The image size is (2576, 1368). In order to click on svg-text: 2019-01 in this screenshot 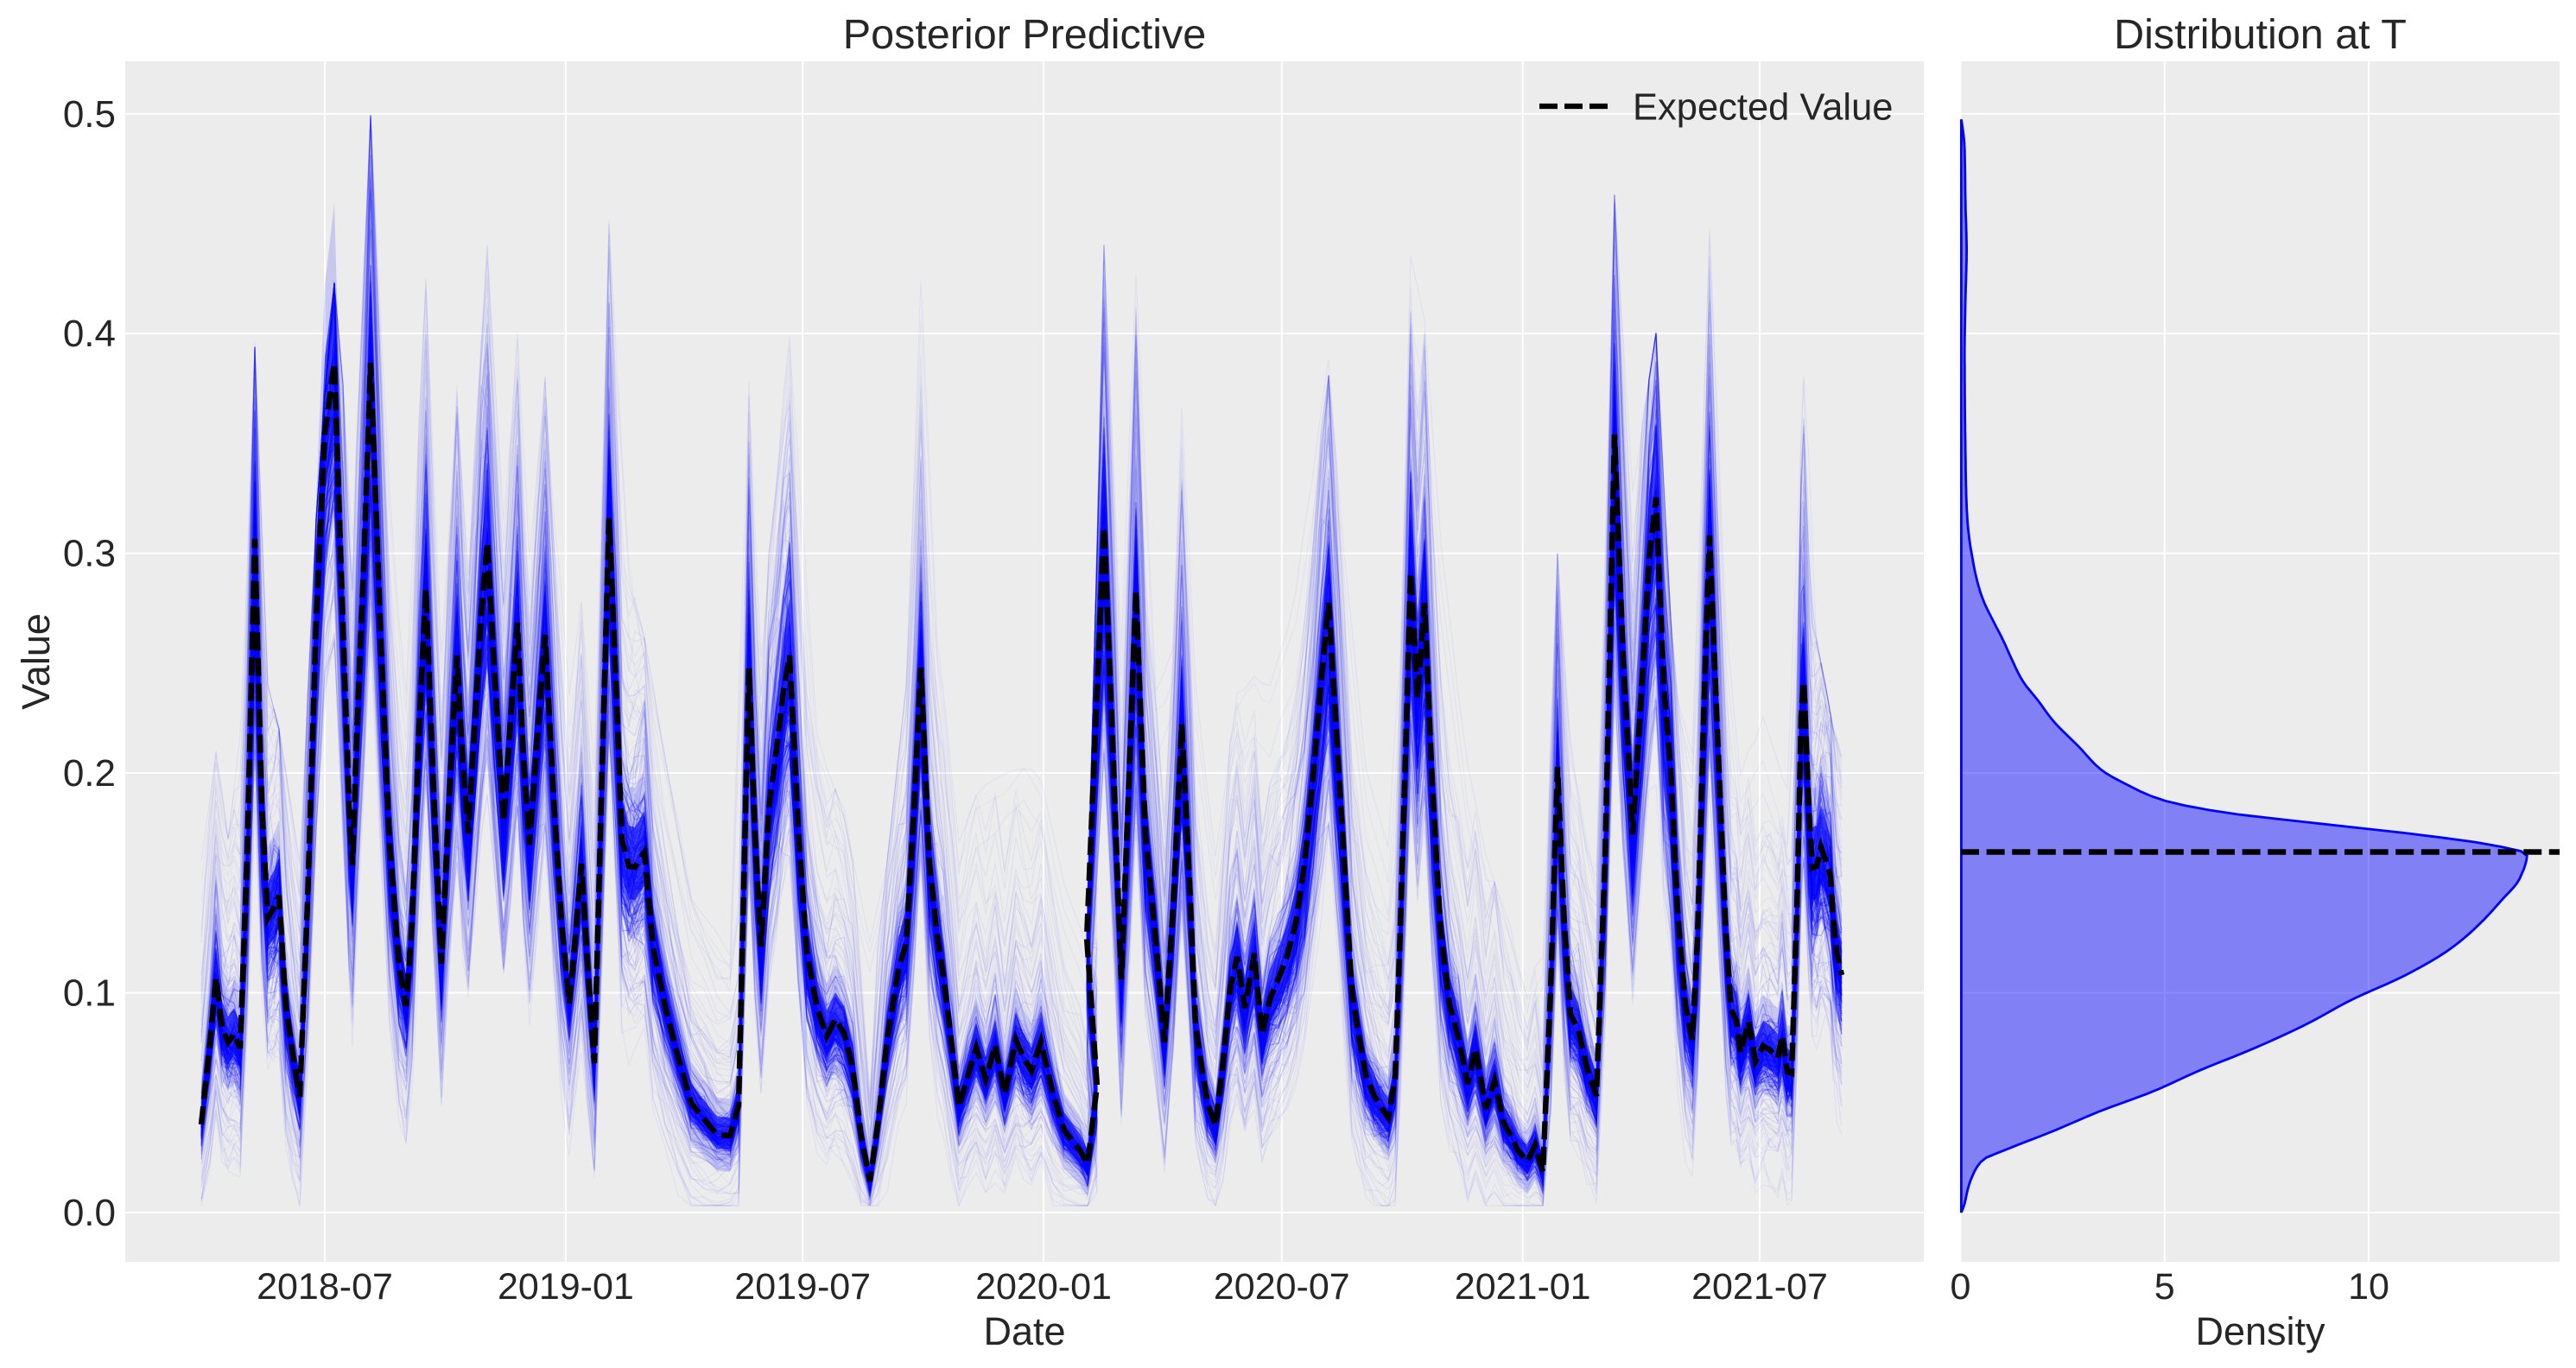, I will do `click(566, 1287)`.